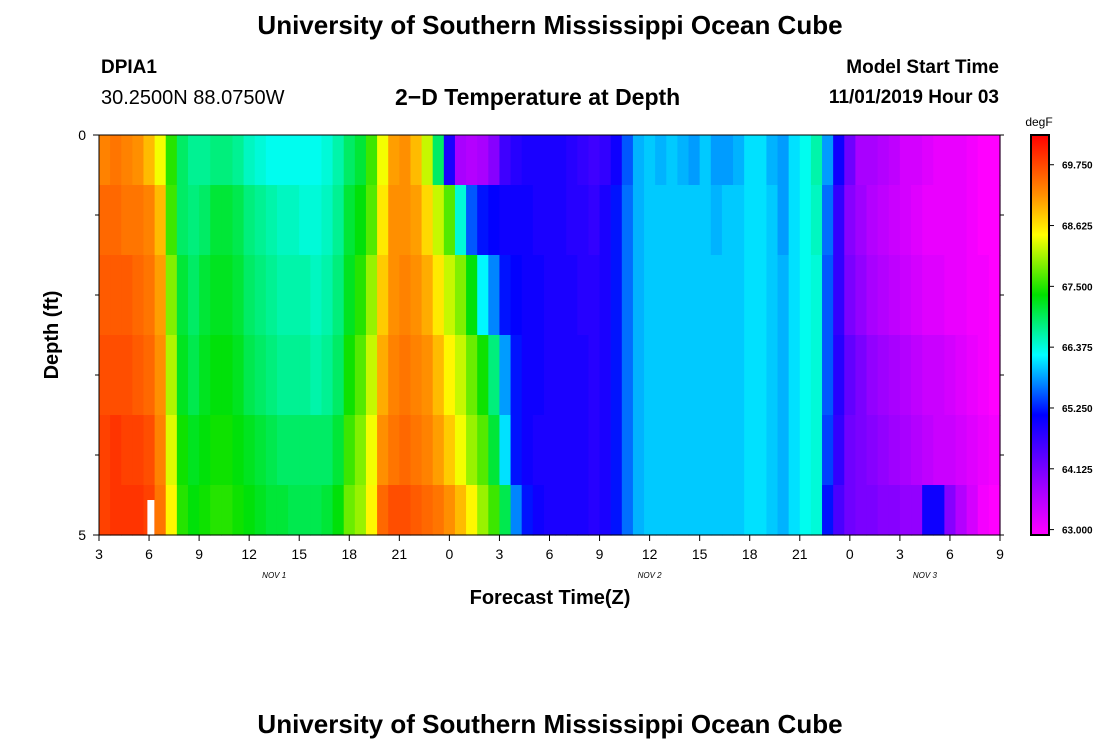 This screenshot has width=1100, height=750. I want to click on x-axis-label: Forecast Time(Z), so click(550, 598).